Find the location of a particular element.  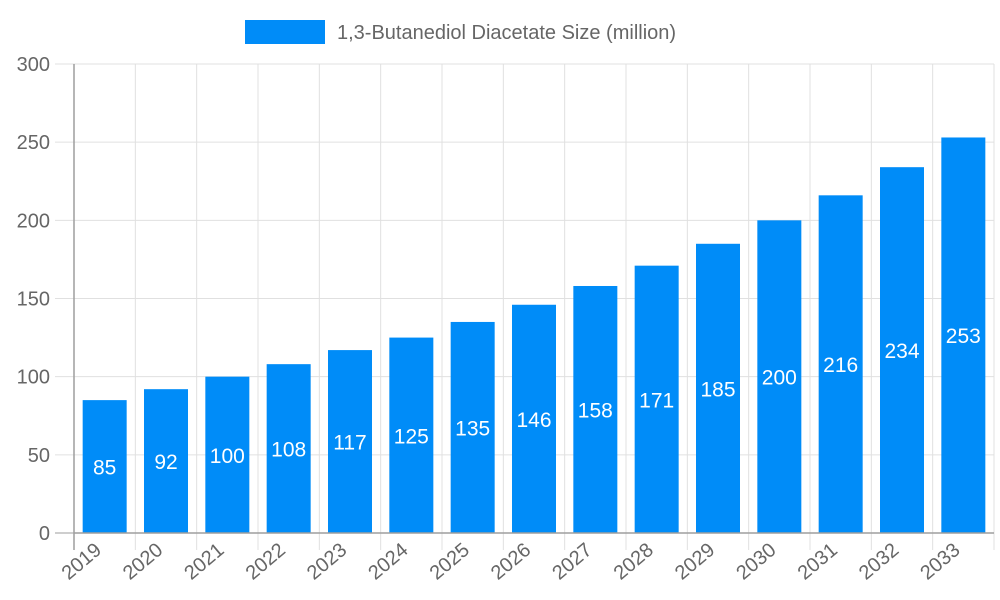

bar-2029 is located at coordinates (718, 388).